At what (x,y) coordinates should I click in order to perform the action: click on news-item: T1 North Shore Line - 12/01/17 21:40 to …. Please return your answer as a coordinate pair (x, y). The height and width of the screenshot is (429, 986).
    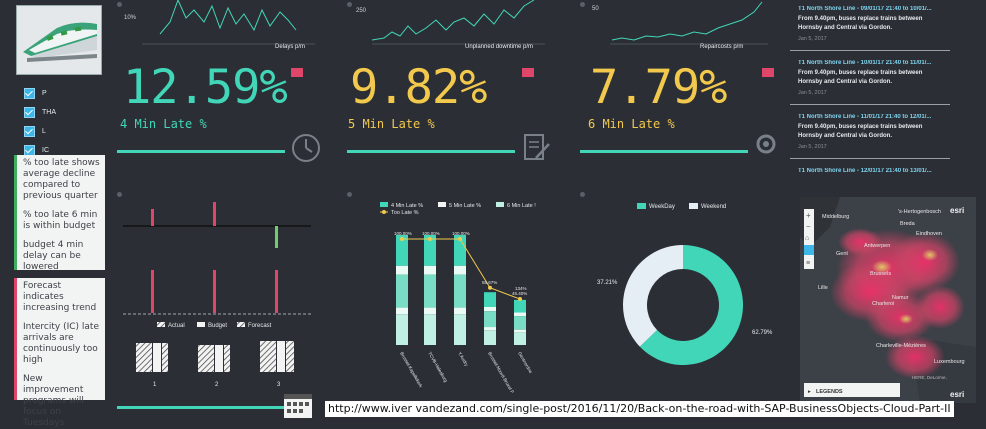
    Looking at the image, I should click on (873, 171).